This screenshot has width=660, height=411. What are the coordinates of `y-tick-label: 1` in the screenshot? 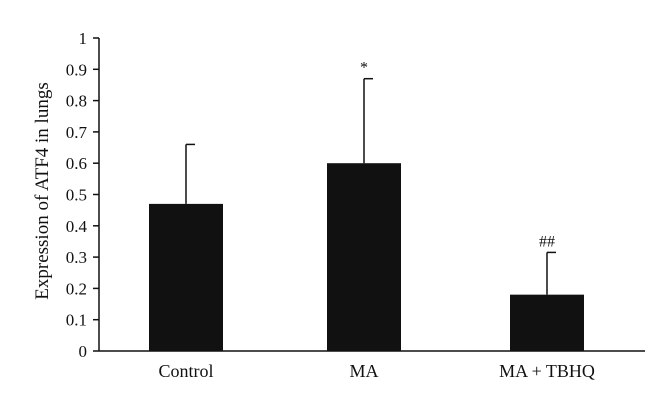 It's located at (83, 38).